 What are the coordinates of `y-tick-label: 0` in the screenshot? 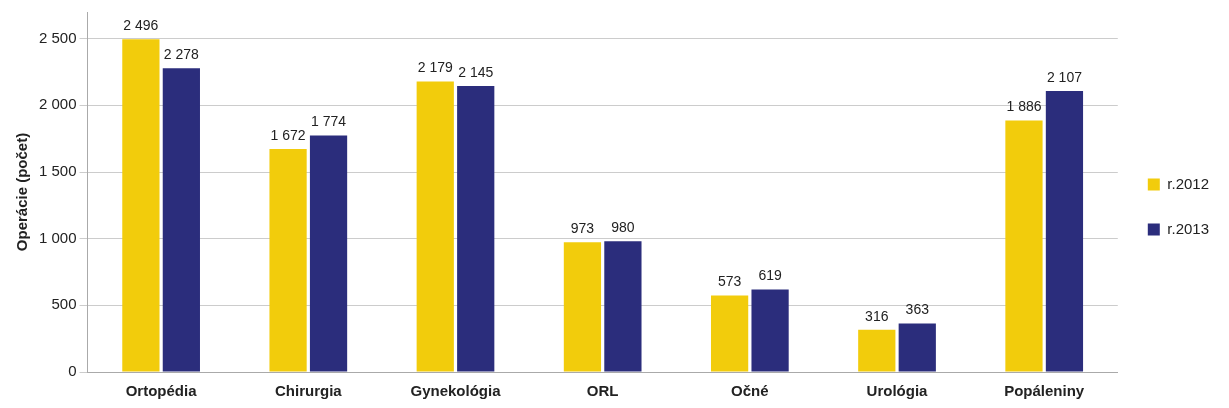 It's located at (72, 371).